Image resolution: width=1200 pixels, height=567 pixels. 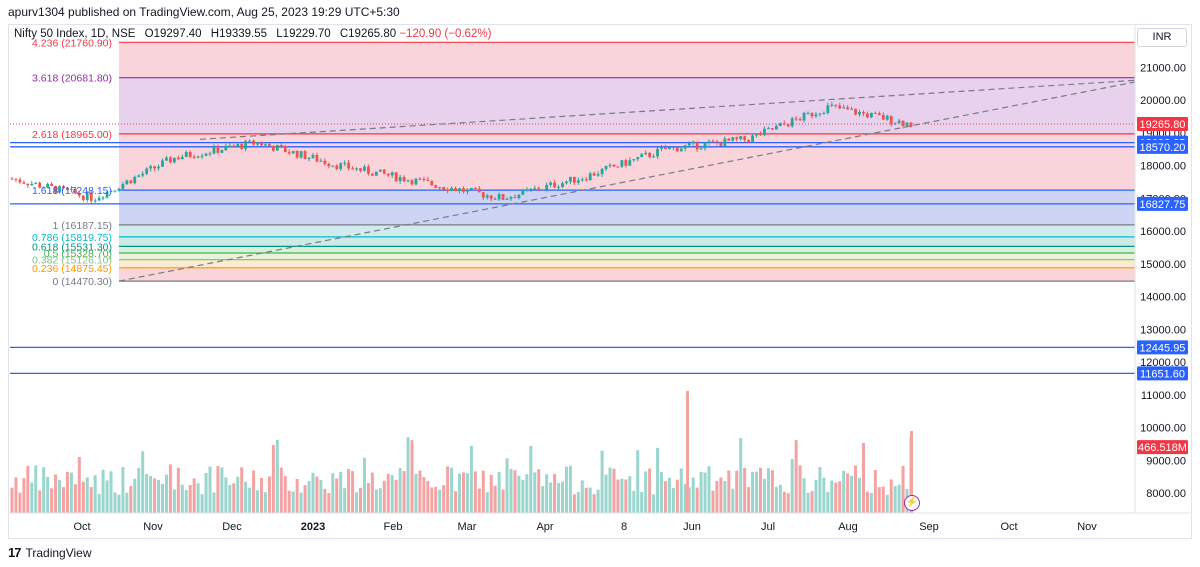 What do you see at coordinates (912, 503) in the screenshot?
I see `lightning-icon: ⚡` at bounding box center [912, 503].